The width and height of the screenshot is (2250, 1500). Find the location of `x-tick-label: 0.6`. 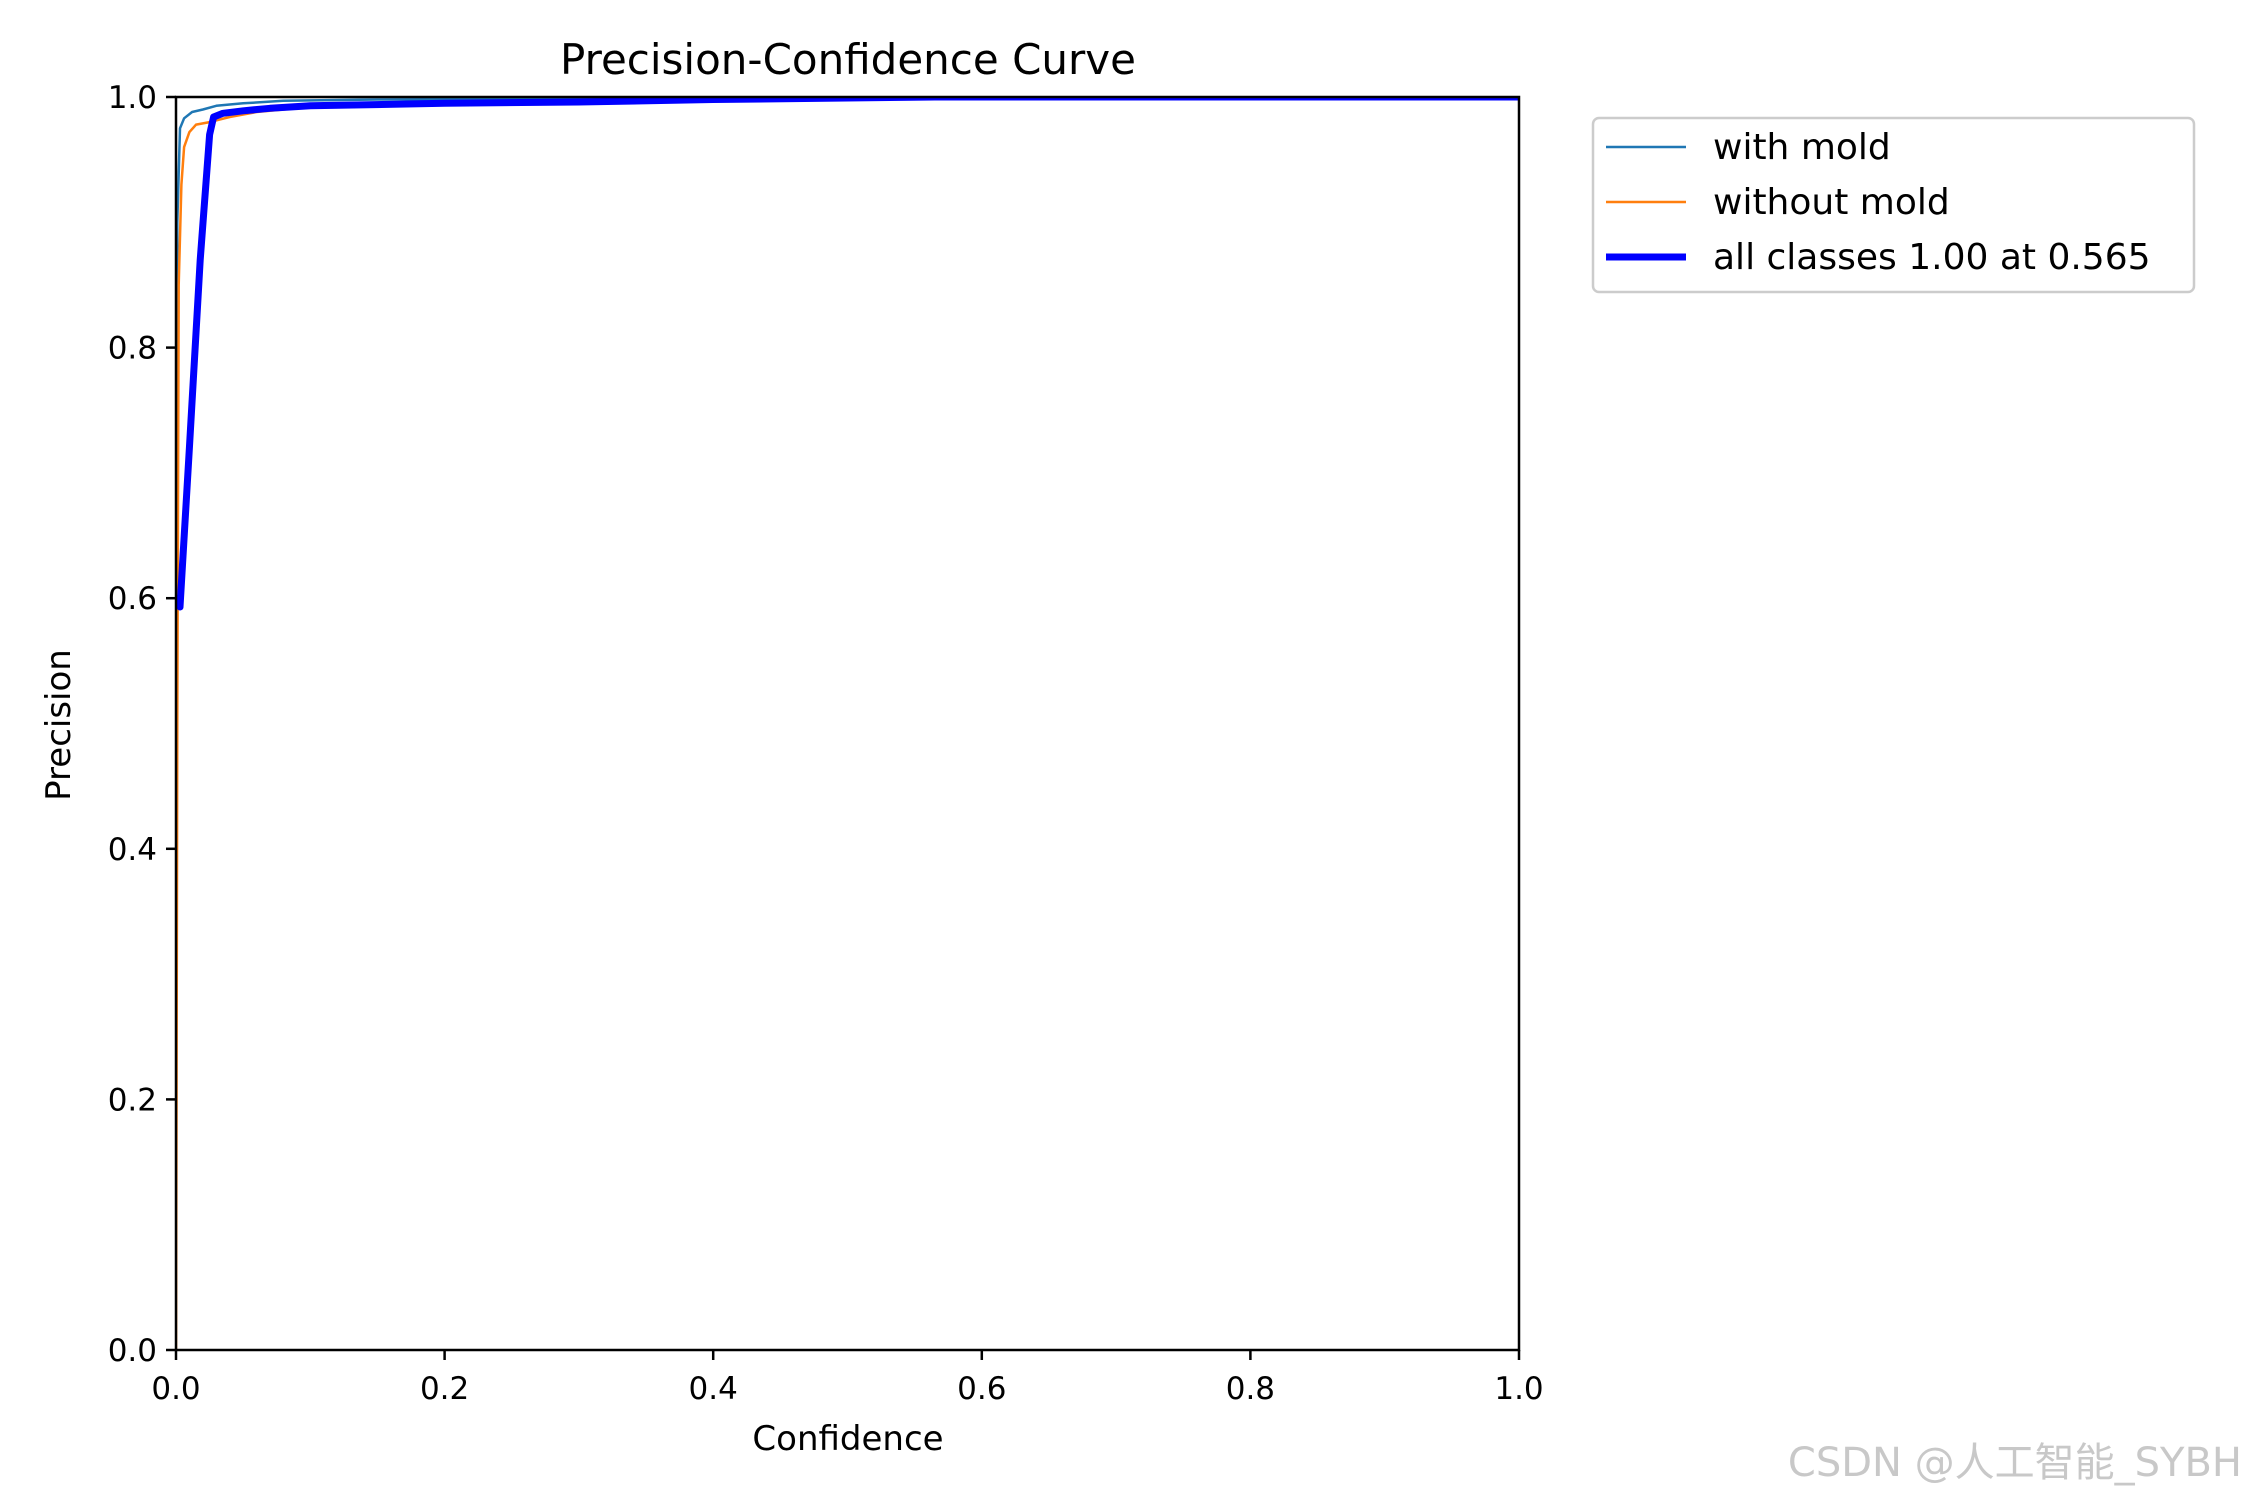

x-tick-label: 0.6 is located at coordinates (981, 1389).